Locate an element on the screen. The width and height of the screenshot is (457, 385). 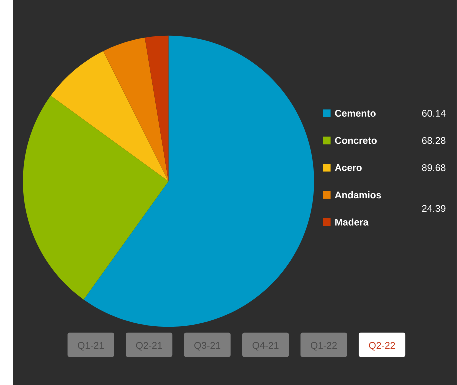
text: 60.14 is located at coordinates (434, 113).